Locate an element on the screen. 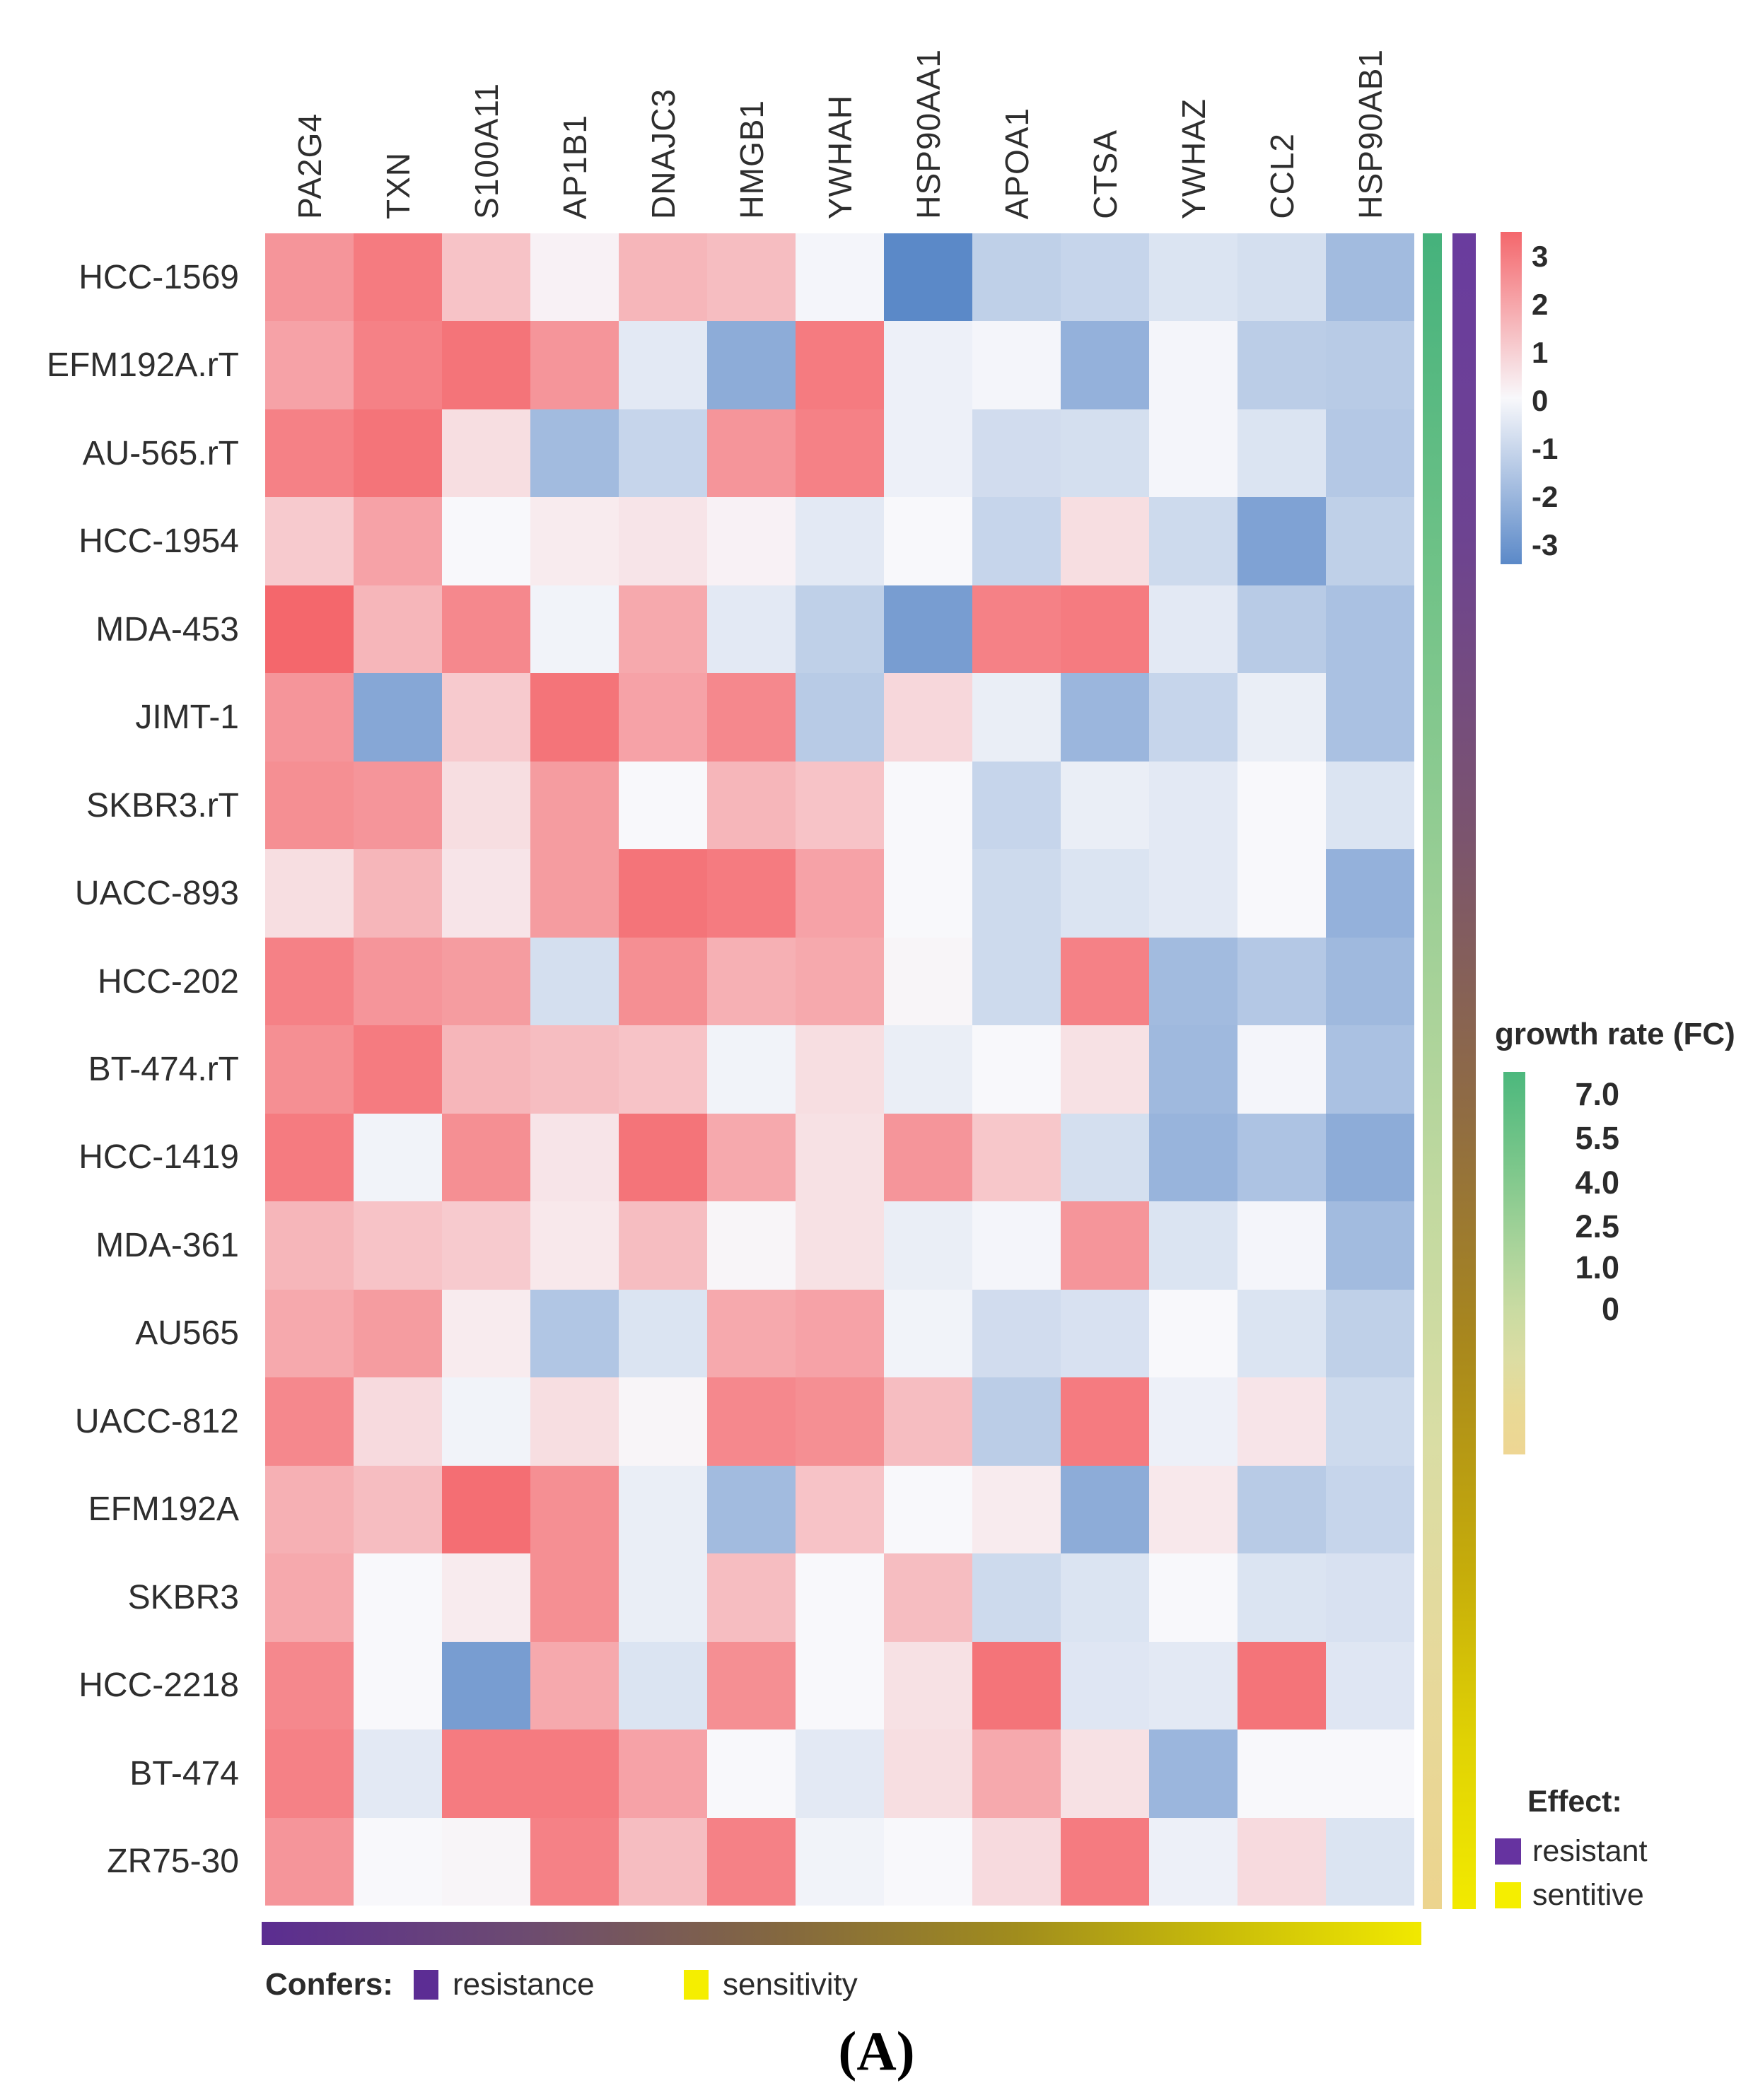 Image resolution: width=1753 pixels, height=2100 pixels. effect-legend-label: sentitive is located at coordinates (1588, 1895).